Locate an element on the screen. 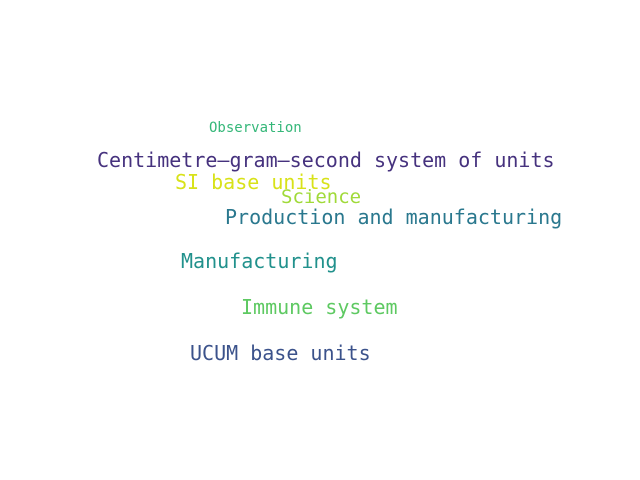 This screenshot has height=480, width=640. word-production-and-manufacturing: Production and manufacturing is located at coordinates (394, 217).